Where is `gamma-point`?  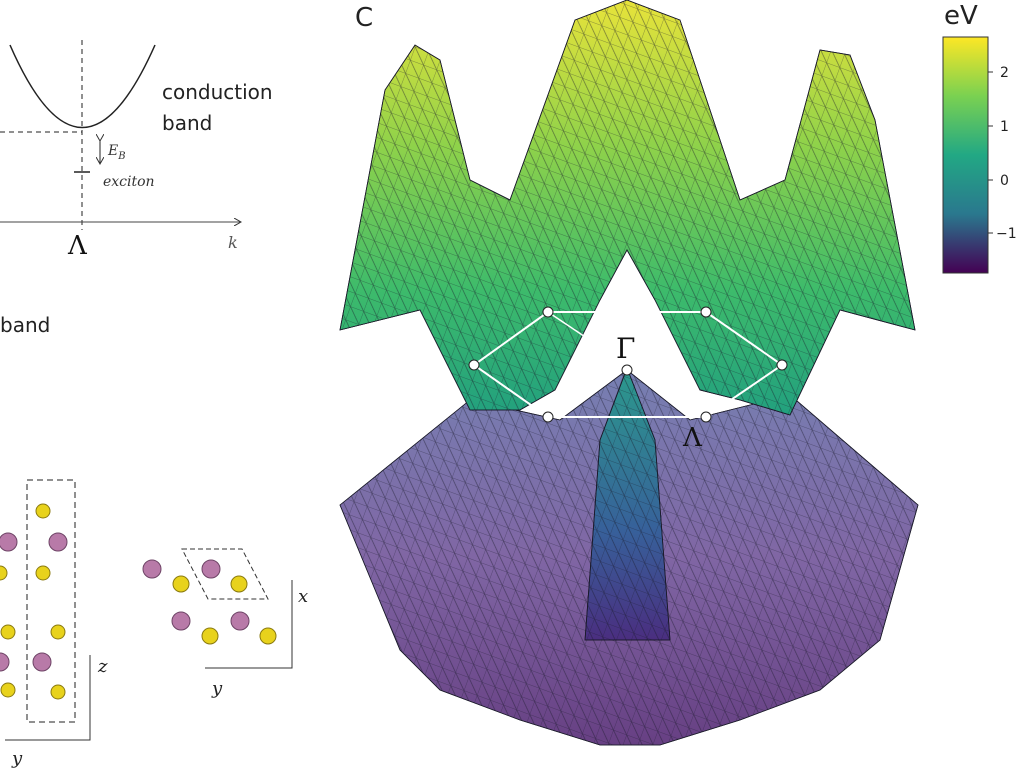 gamma-point is located at coordinates (627, 370).